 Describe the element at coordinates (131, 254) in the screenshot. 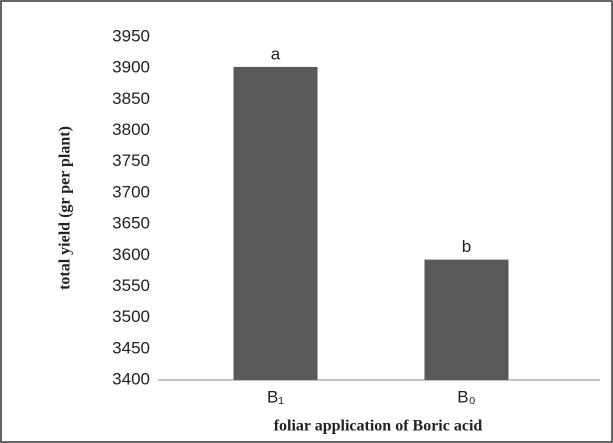

I see `y-tick-label: 3600` at that location.